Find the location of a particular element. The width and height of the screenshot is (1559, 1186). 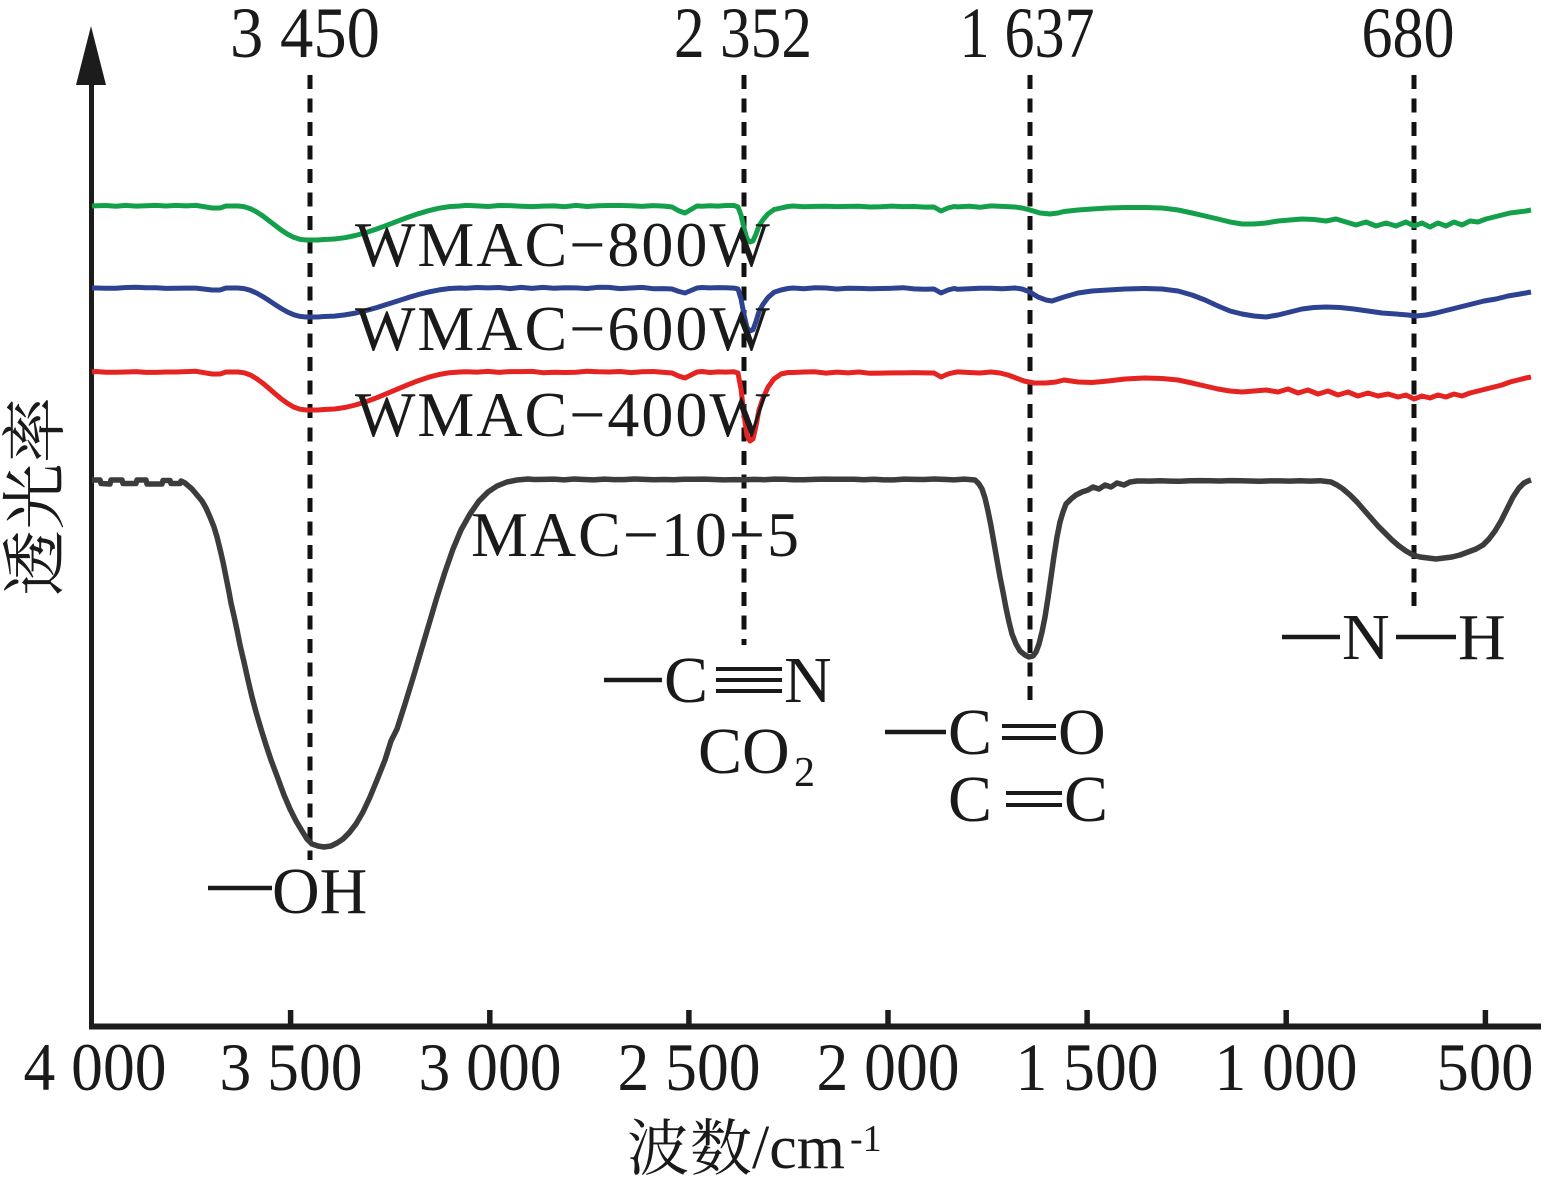

svg-text: /cm is located at coordinates (798, 1147).